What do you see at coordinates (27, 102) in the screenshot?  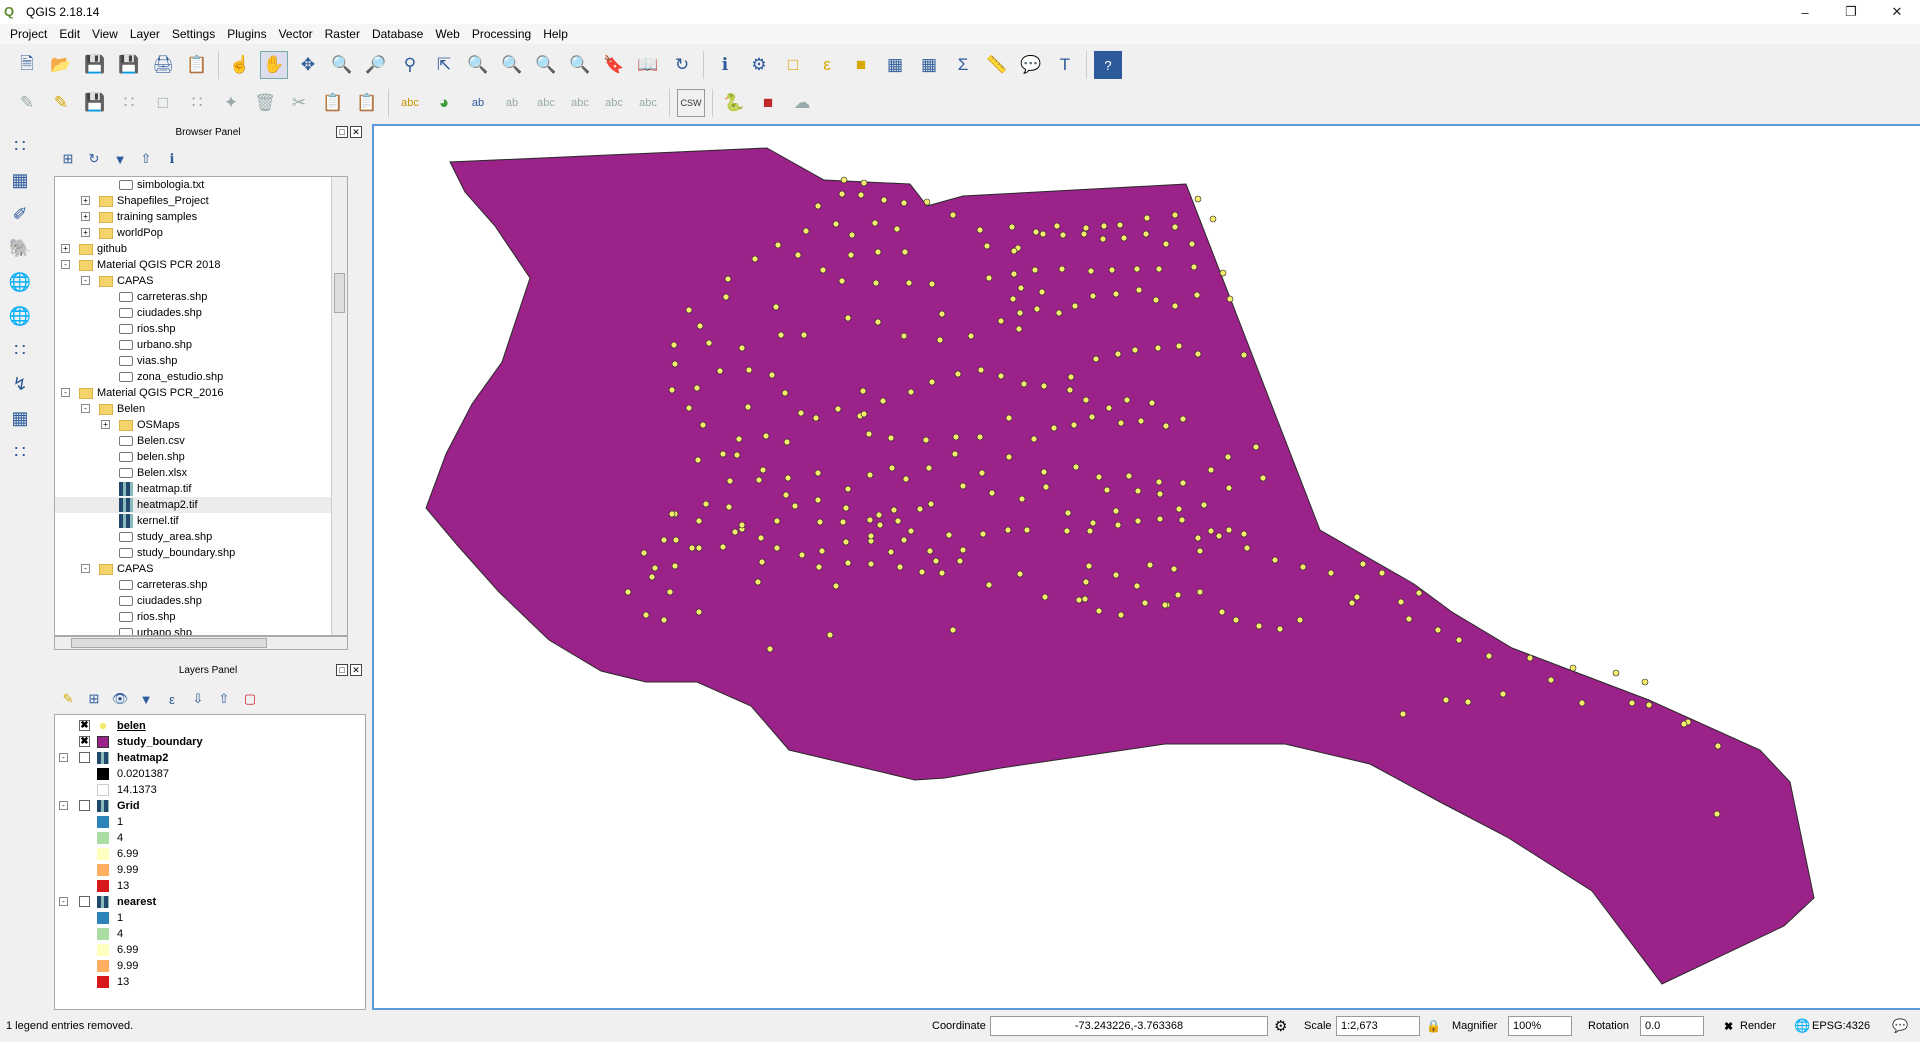 I see `current-edits-icon: ✎` at bounding box center [27, 102].